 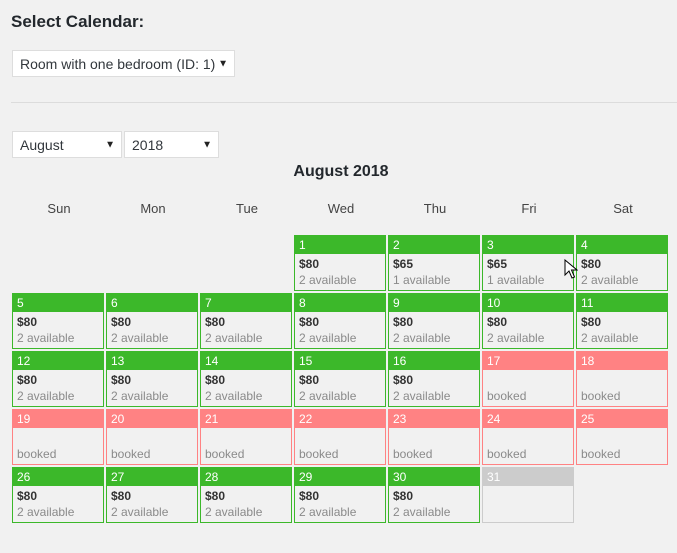 I want to click on day-cell-5: 5 $80 2 available, so click(x=58, y=321).